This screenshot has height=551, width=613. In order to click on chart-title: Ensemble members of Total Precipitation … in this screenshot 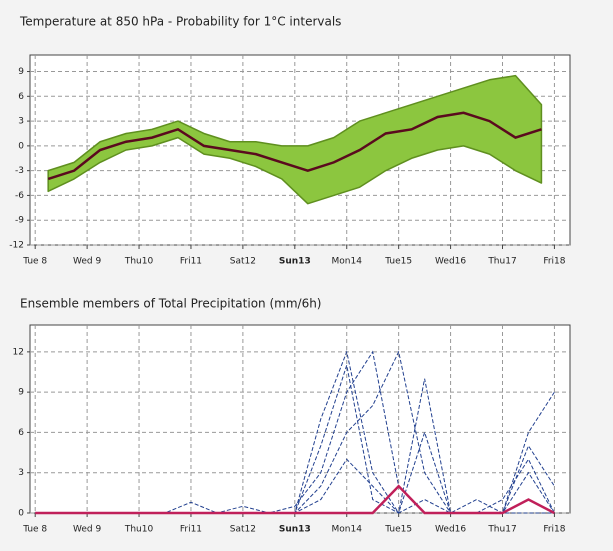, I will do `click(171, 304)`.